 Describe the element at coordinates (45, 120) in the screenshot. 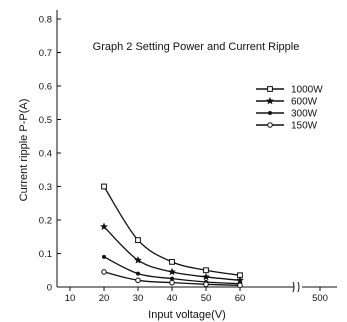

I see `y-tick-label: 0.5` at that location.